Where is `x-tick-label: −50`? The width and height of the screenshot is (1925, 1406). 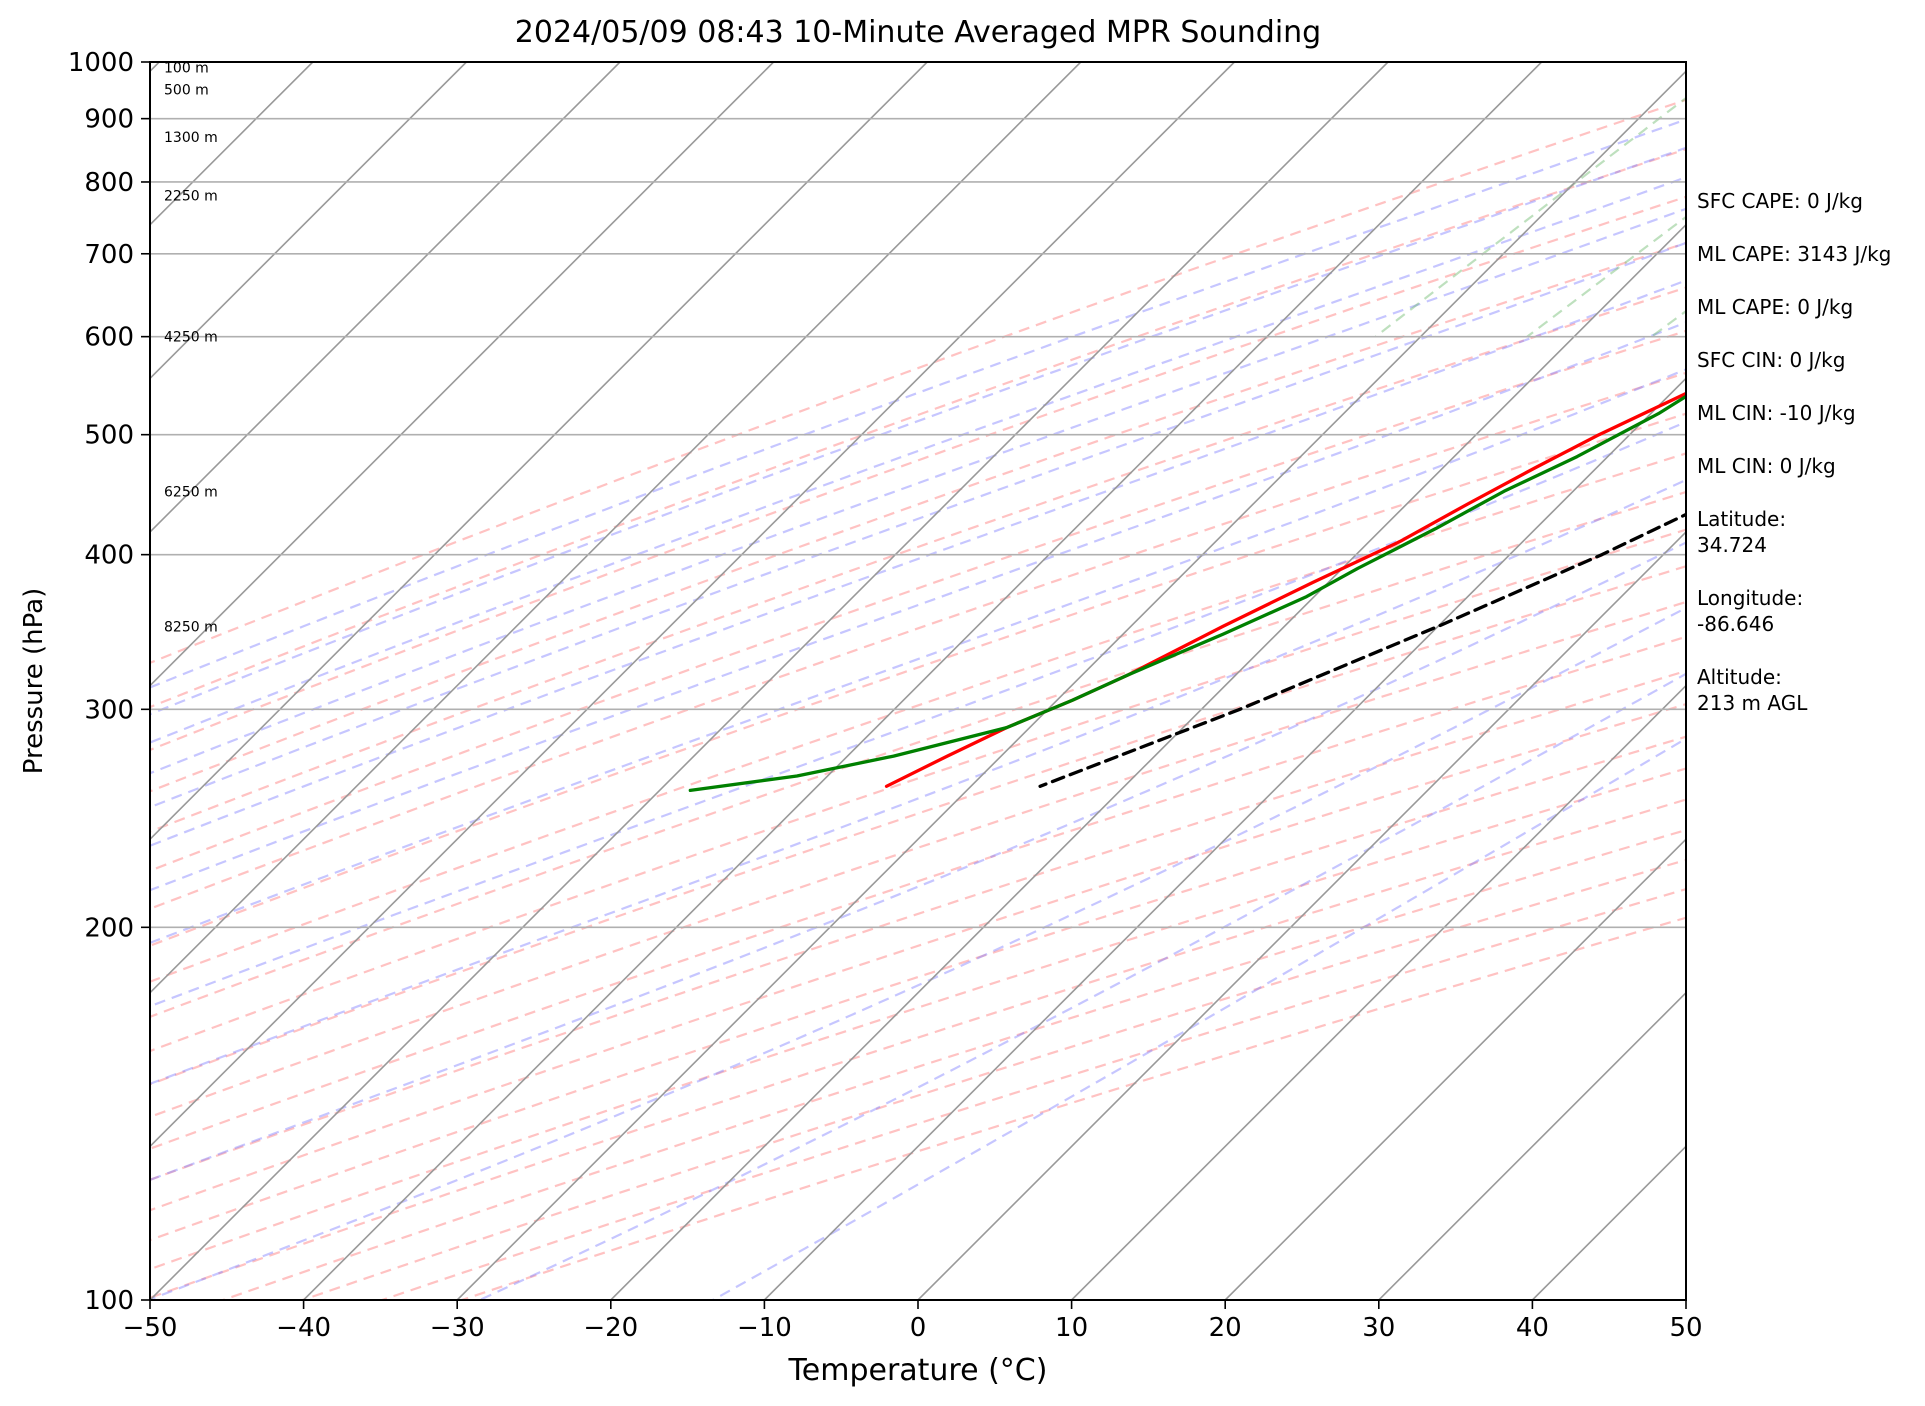 x-tick-label: −50 is located at coordinates (150, 1328).